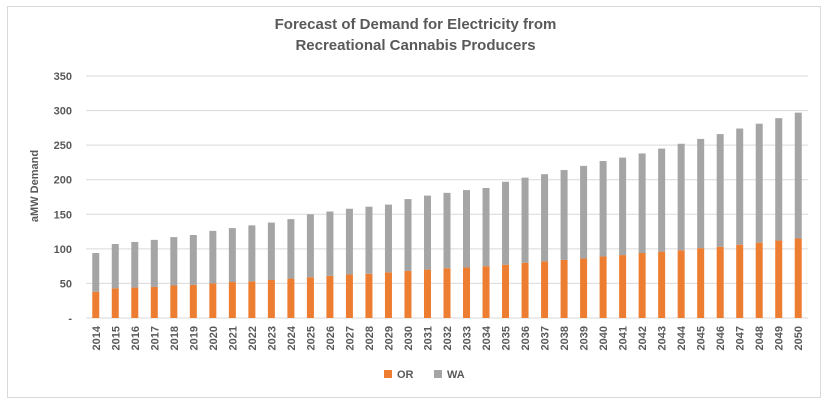  I want to click on bar-wa-2020, so click(213, 257).